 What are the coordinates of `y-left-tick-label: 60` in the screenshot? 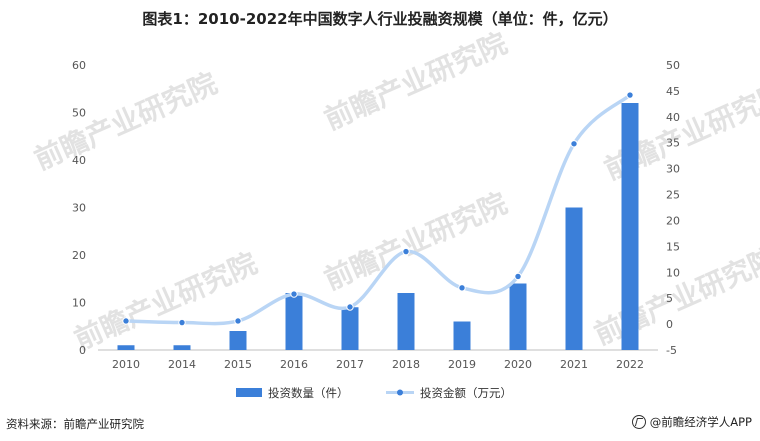 It's located at (79, 65).